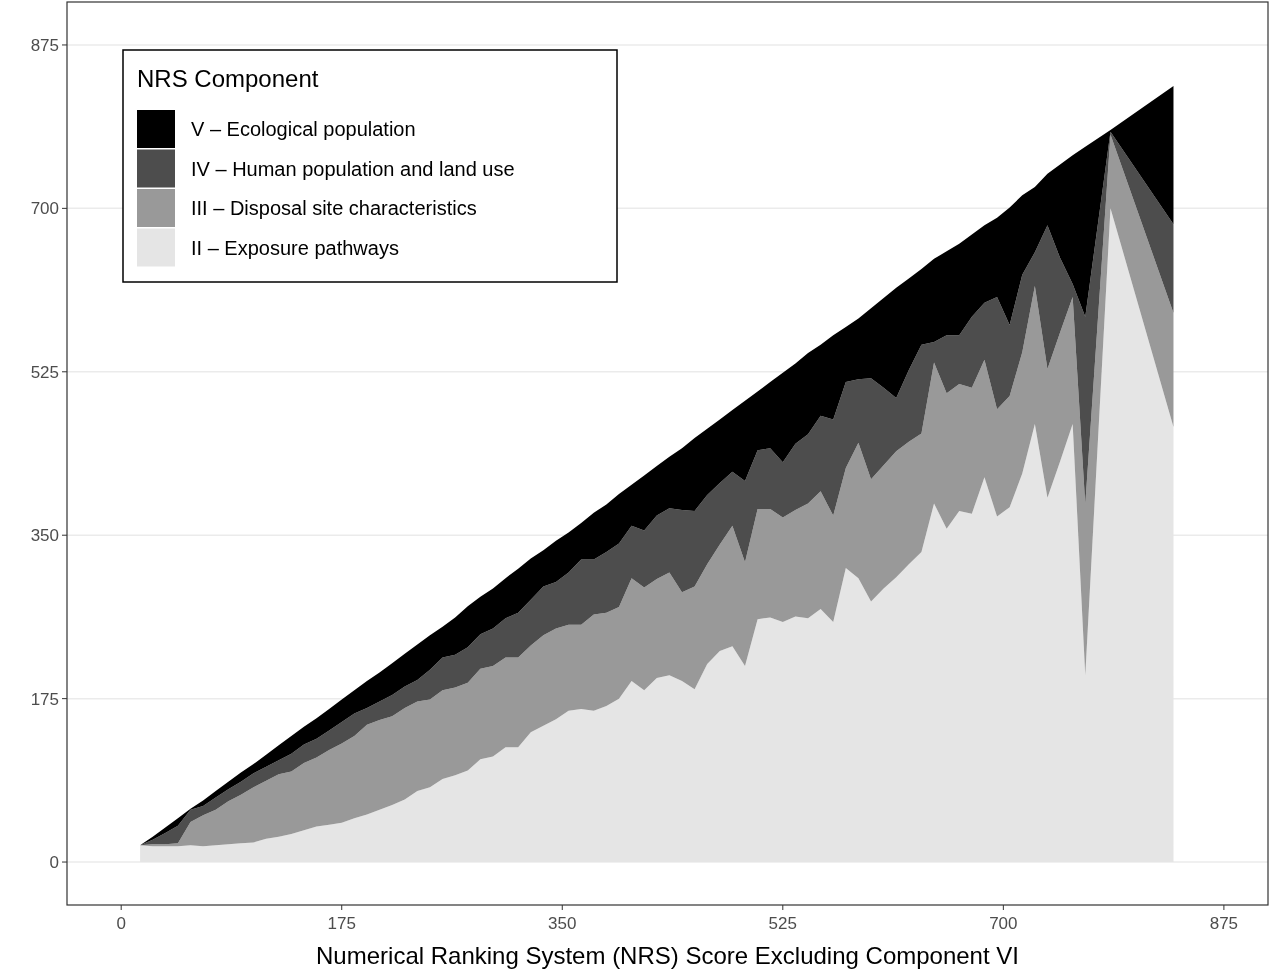 Image resolution: width=1281 pixels, height=979 pixels. Describe the element at coordinates (44, 209) in the screenshot. I see `y-tick-label: 700` at that location.